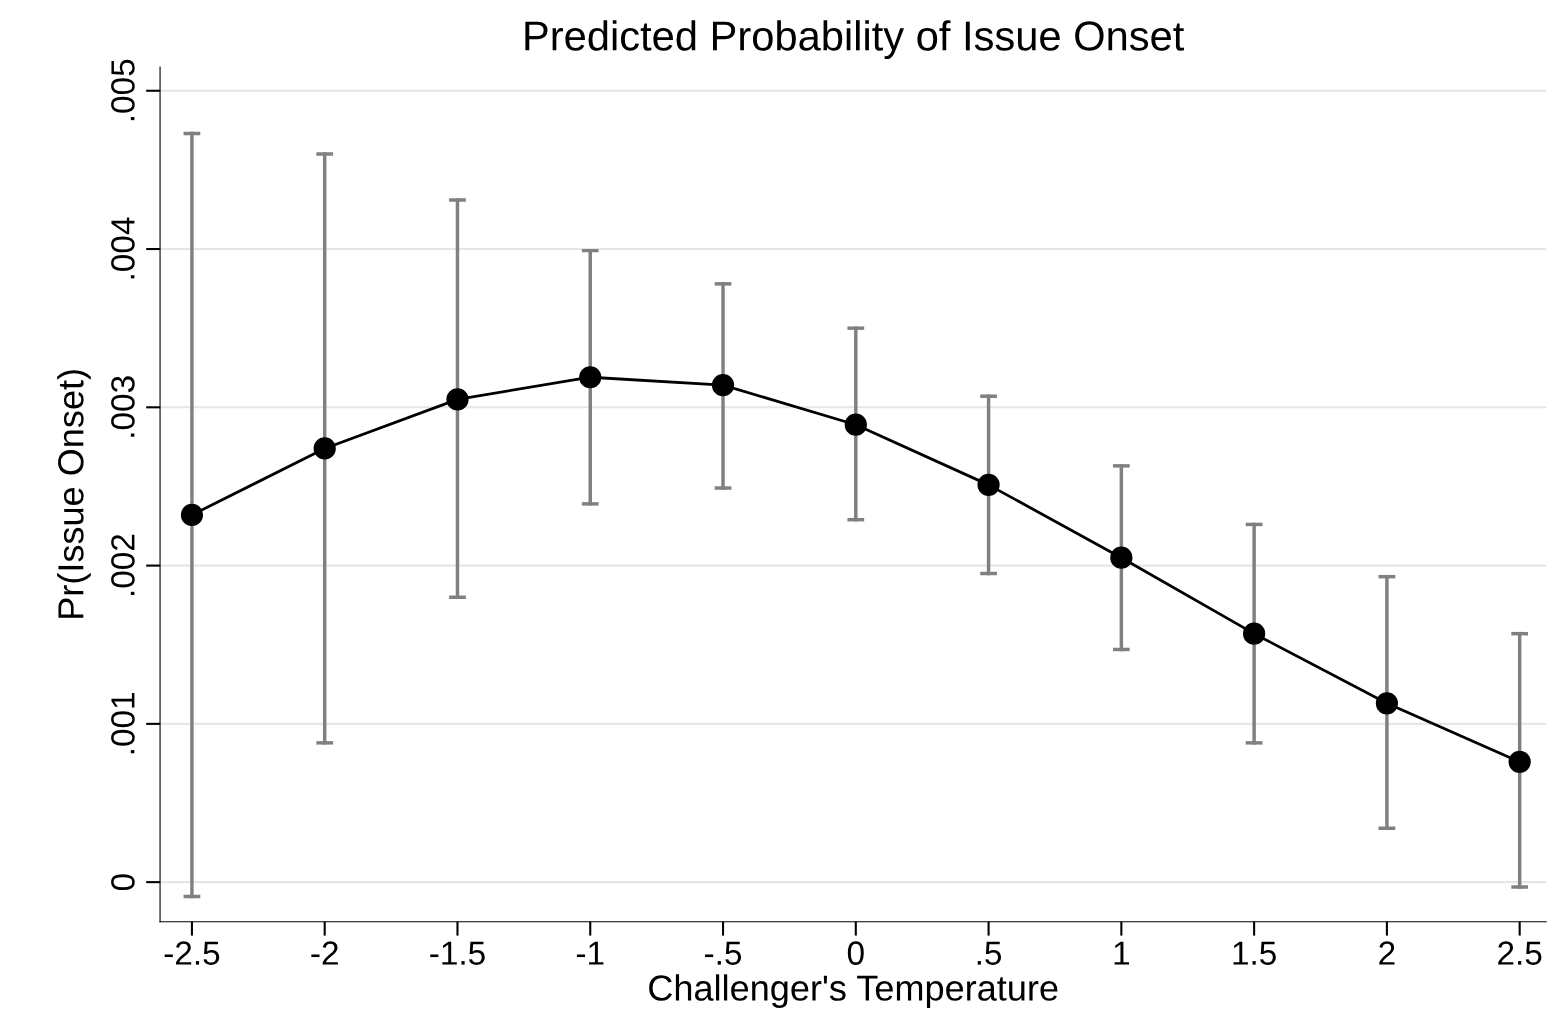 The image size is (1554, 1031). What do you see at coordinates (123, 882) in the screenshot?
I see `y-tick-label: 0` at bounding box center [123, 882].